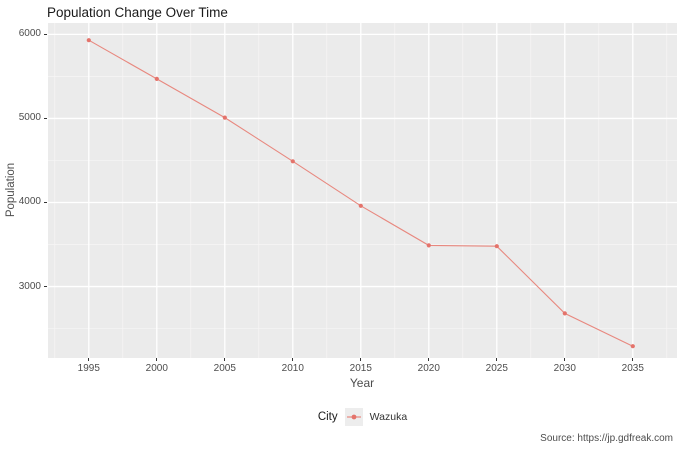 This screenshot has height=452, width=680. Describe the element at coordinates (88, 368) in the screenshot. I see `x-tick-label: 1995` at that location.